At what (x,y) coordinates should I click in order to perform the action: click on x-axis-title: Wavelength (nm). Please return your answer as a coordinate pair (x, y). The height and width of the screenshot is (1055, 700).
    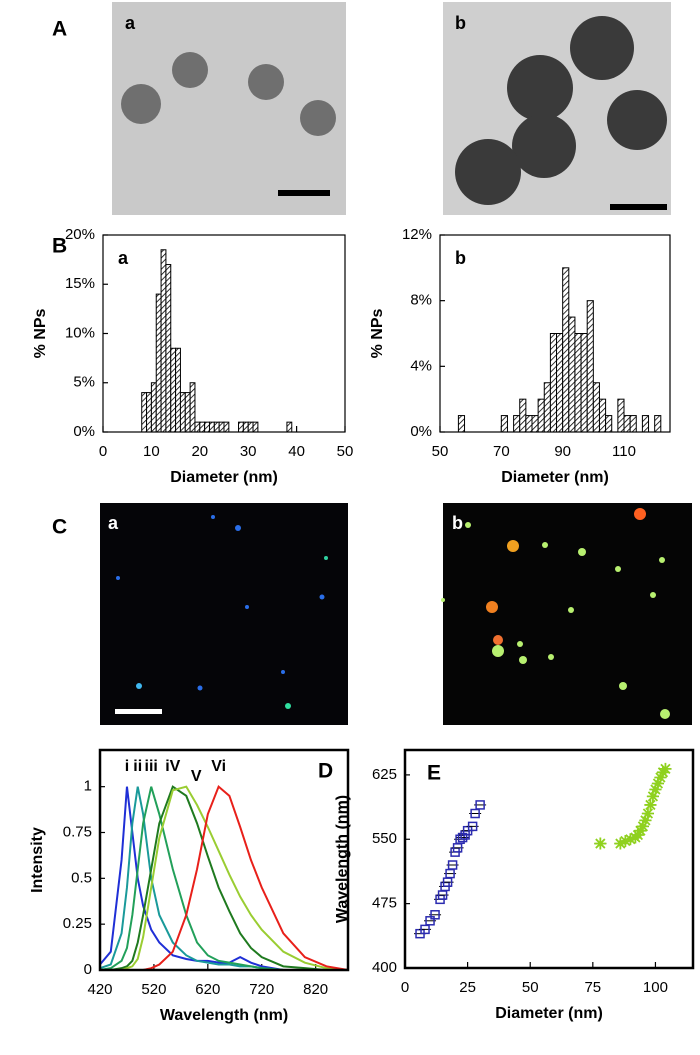
    Looking at the image, I should click on (224, 1015).